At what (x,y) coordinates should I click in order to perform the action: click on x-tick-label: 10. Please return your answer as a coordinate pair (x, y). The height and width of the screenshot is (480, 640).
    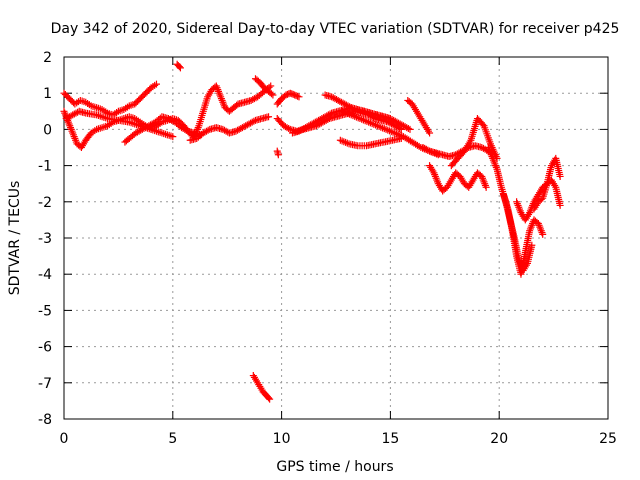
    Looking at the image, I should click on (282, 439).